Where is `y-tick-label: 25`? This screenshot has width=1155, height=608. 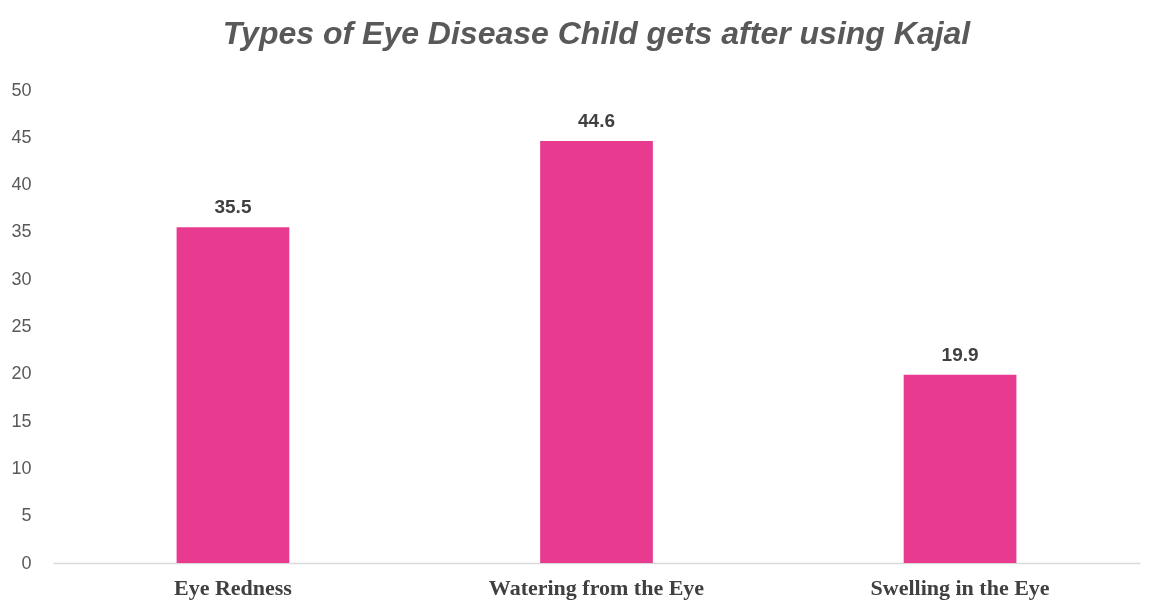
y-tick-label: 25 is located at coordinates (21, 326).